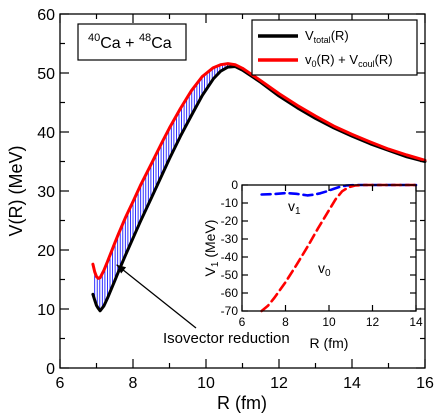  I want to click on inset-y-tick-label: -20, so click(230, 221).